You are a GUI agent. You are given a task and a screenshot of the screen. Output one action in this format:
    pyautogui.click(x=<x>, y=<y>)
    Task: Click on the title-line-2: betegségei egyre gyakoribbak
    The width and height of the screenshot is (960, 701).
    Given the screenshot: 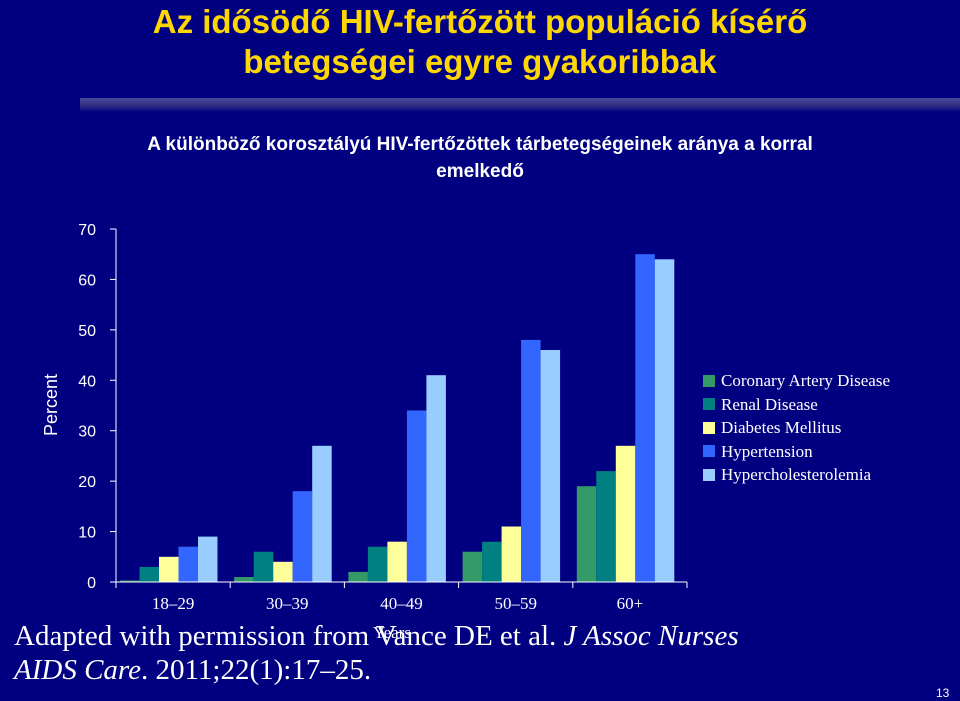 What is the action you would take?
    pyautogui.click(x=480, y=61)
    